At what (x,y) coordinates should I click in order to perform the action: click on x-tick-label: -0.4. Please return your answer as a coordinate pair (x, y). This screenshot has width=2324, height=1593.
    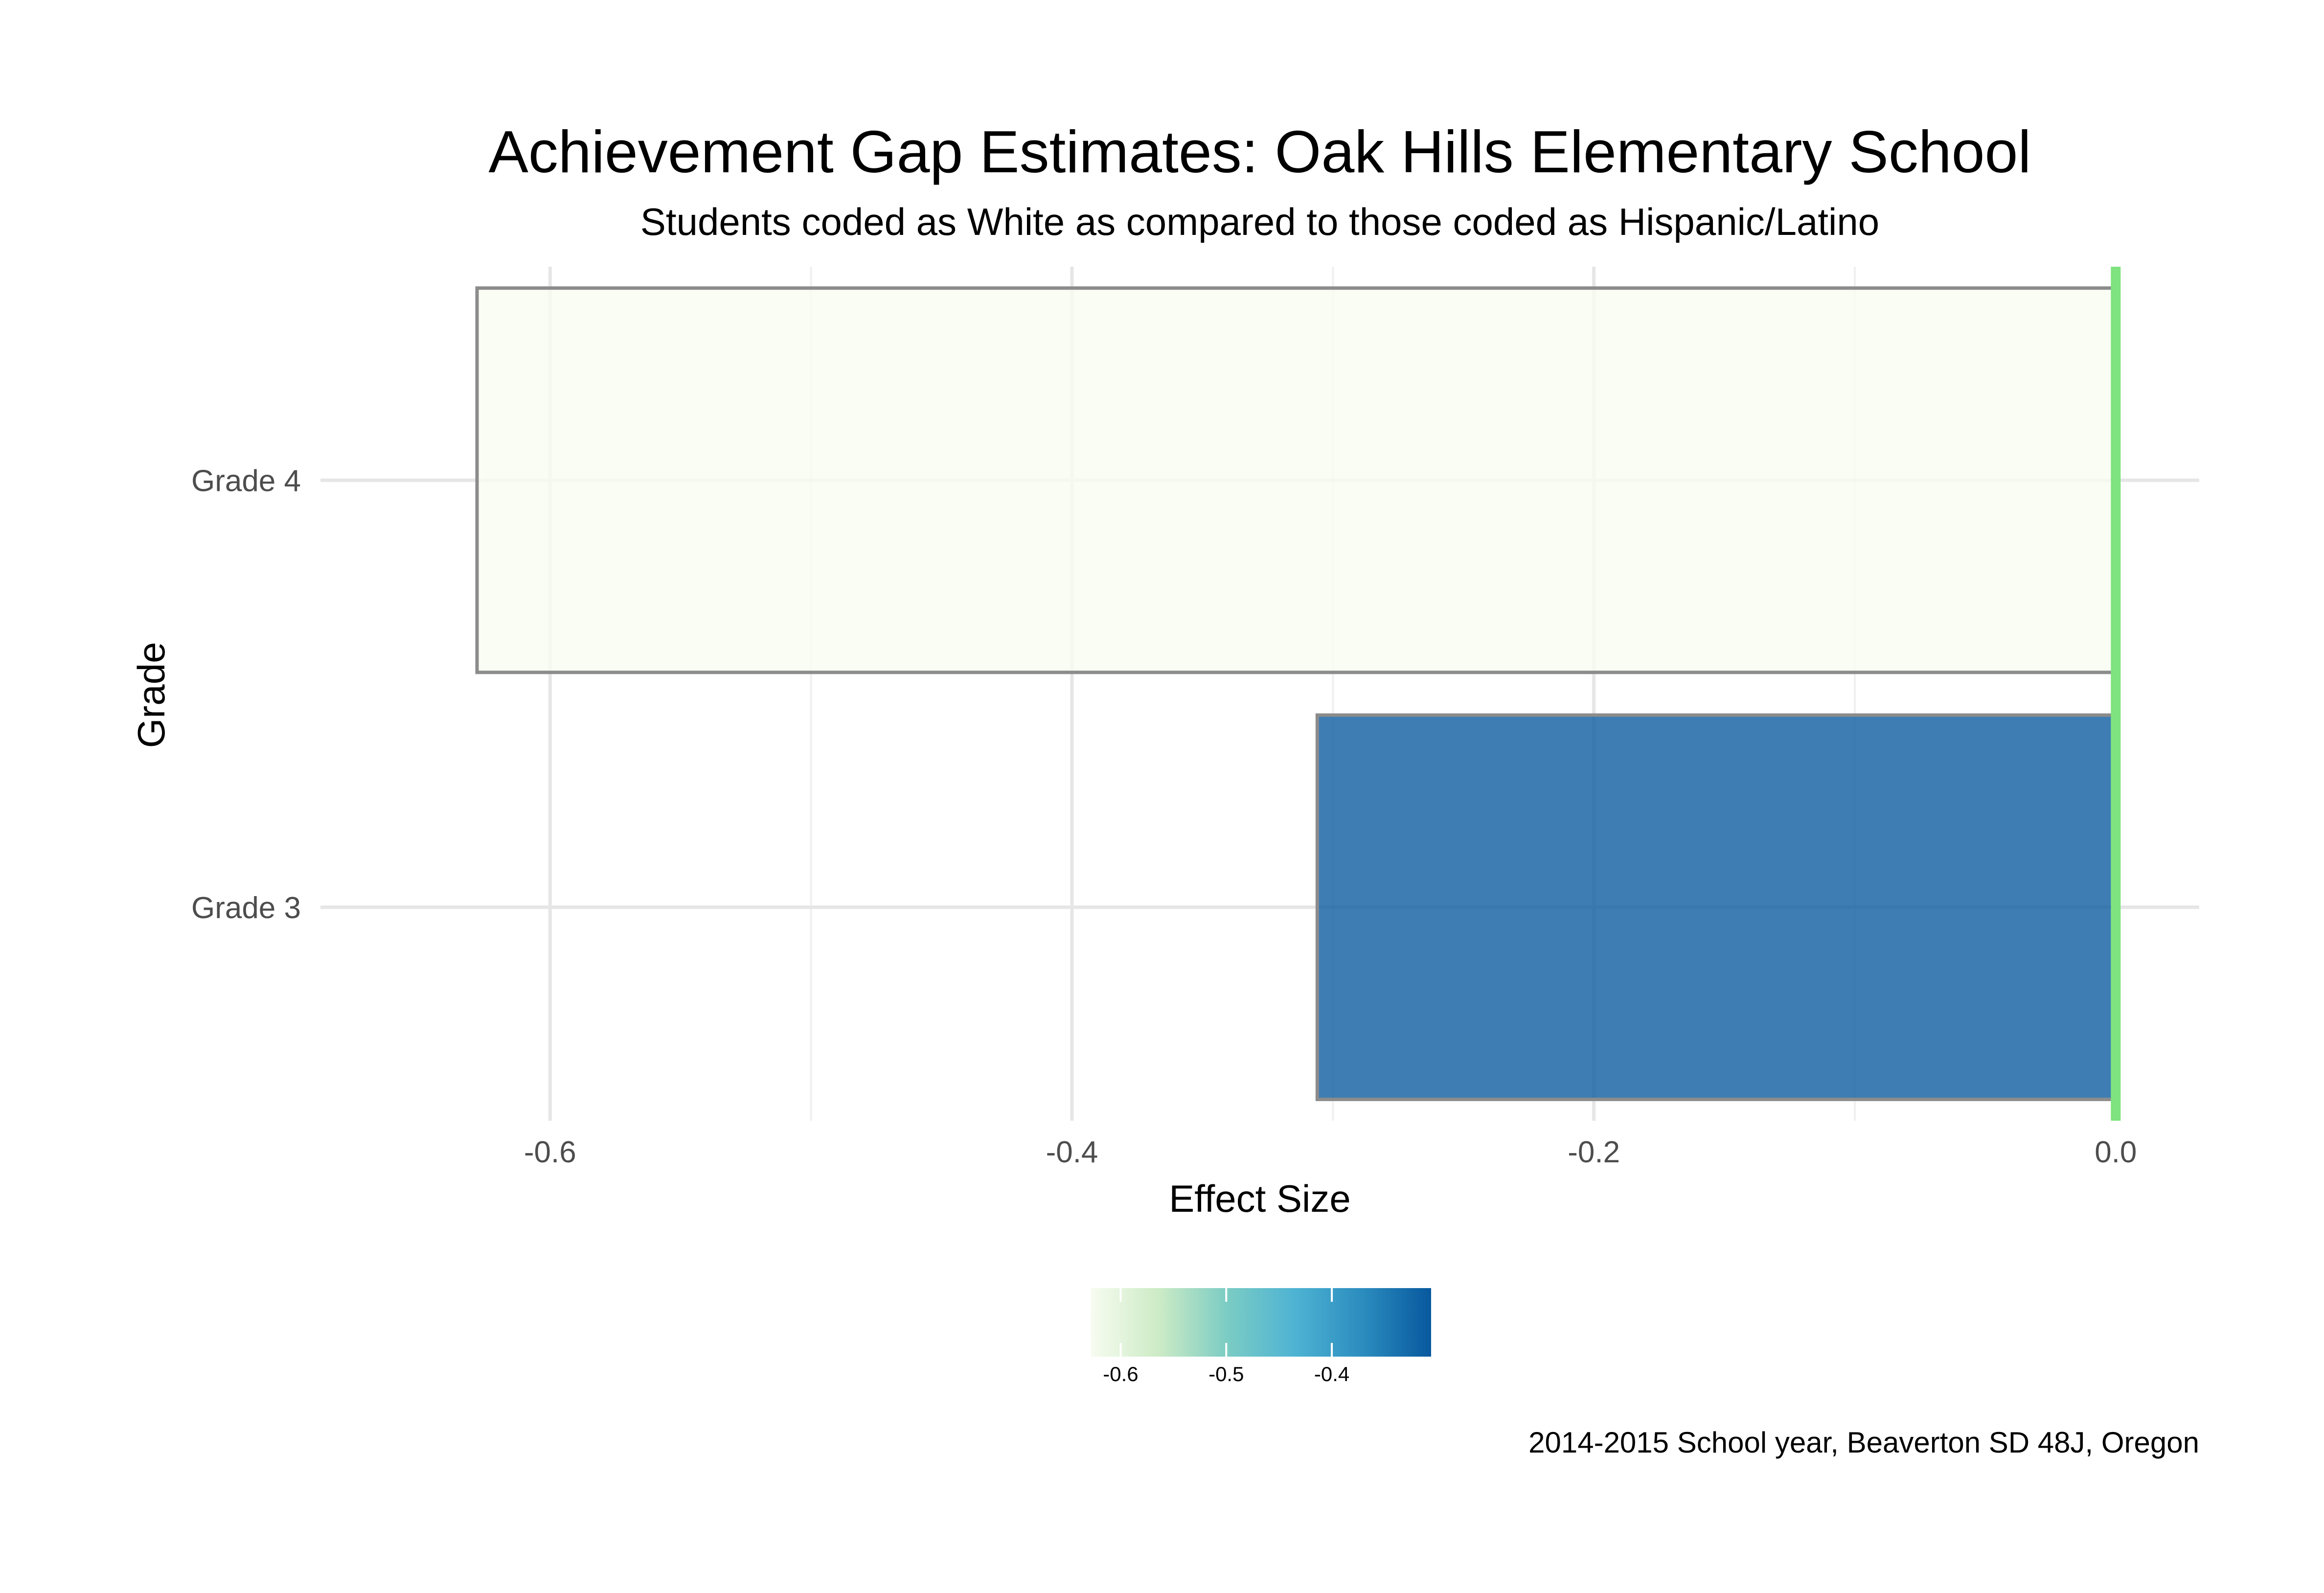
    Looking at the image, I should click on (1072, 1152).